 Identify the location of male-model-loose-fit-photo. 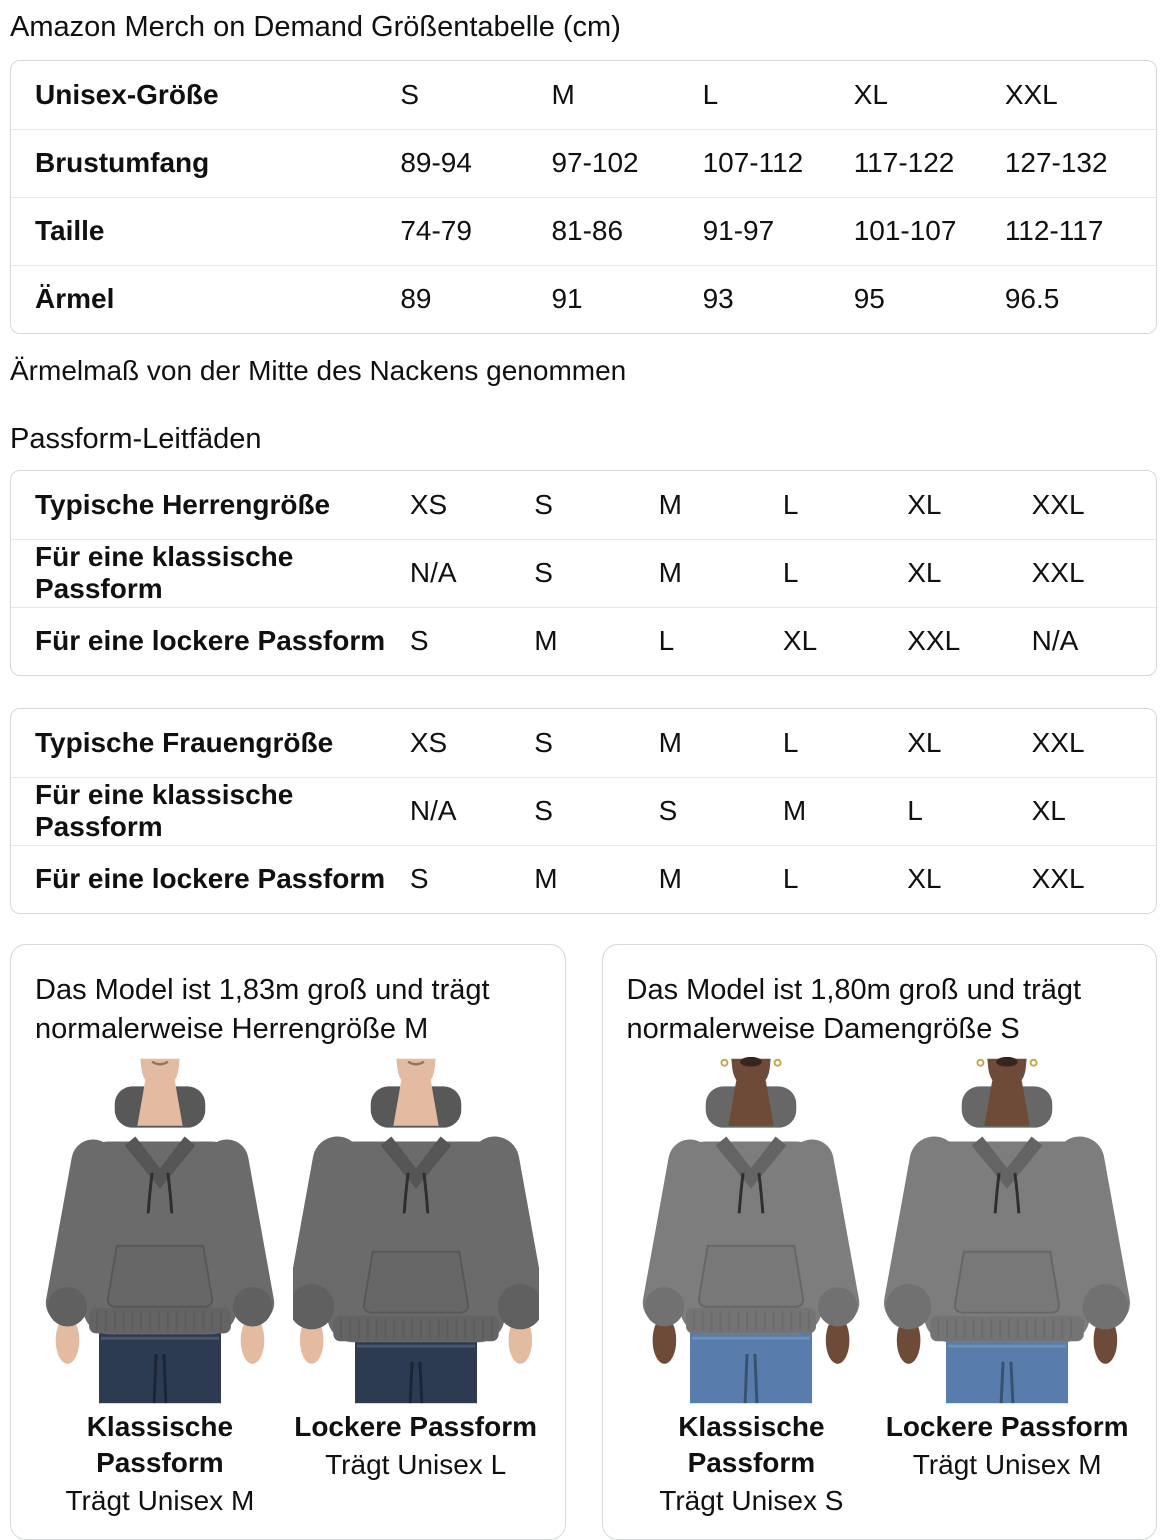
(415, 1231).